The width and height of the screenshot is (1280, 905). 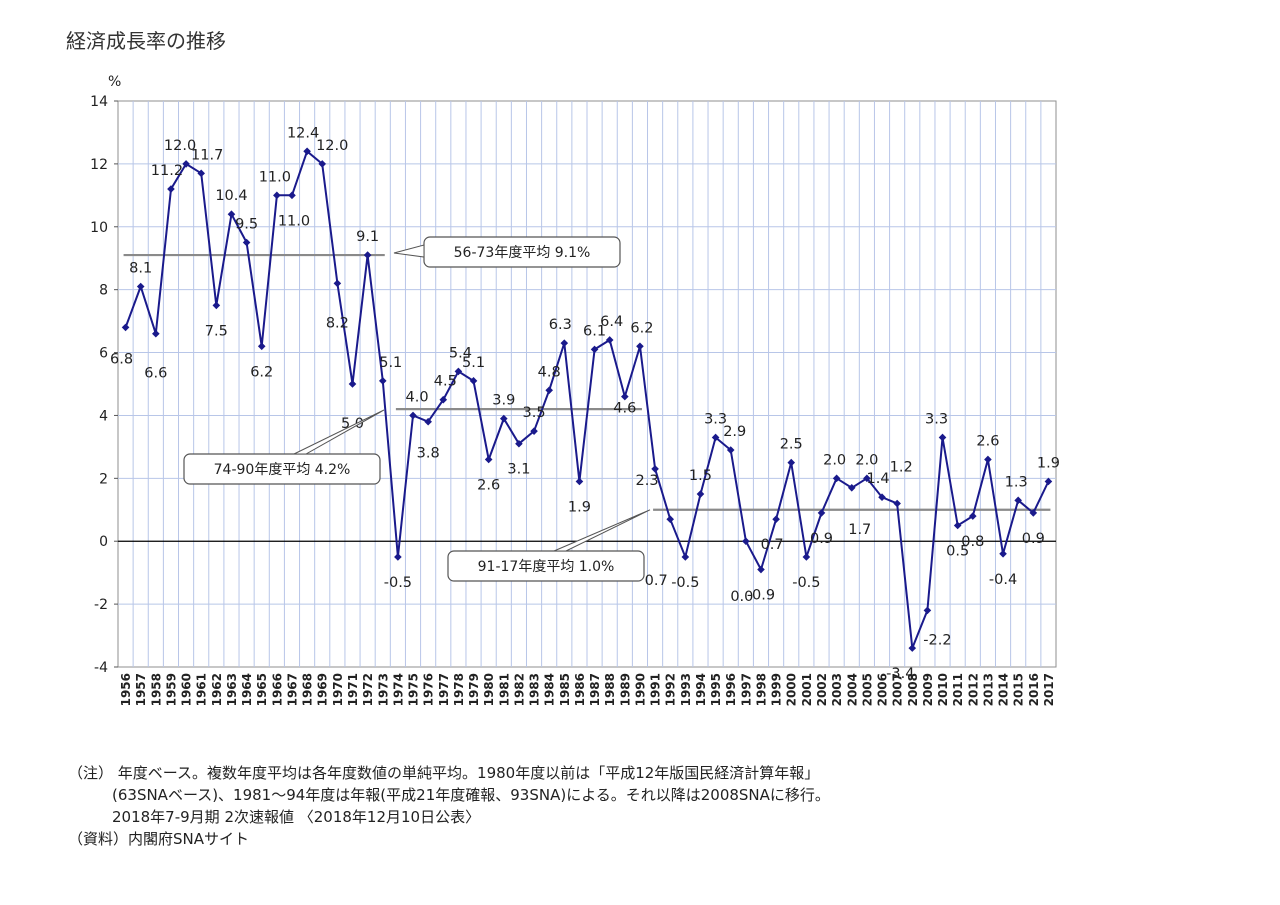 What do you see at coordinates (444, 689) in the screenshot?
I see `x-tick-label: 1977` at bounding box center [444, 689].